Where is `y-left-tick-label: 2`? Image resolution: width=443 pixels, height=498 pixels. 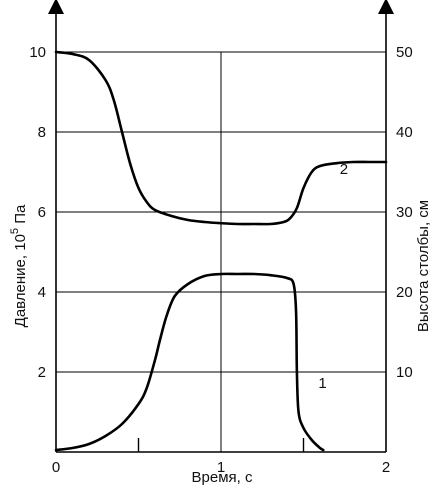
y-left-tick-label: 2 is located at coordinates (42, 372).